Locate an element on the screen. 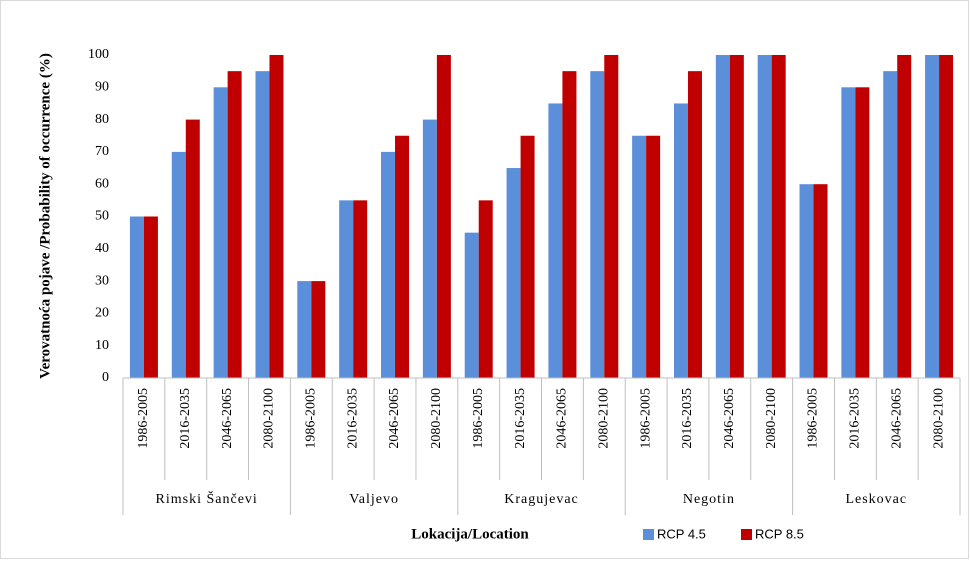 This screenshot has width=970, height=565. legend-label: RCP 4.5 is located at coordinates (681, 533).